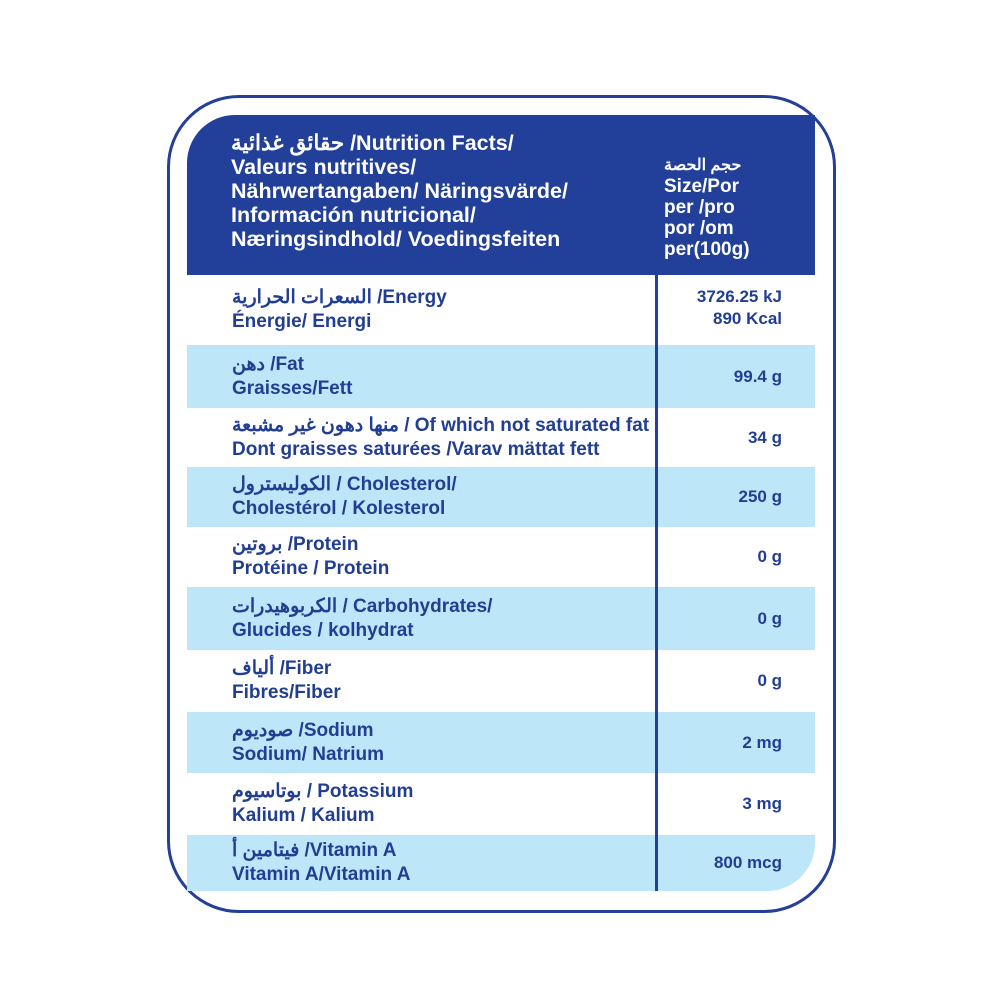  I want to click on title-line: Næringsindhold/ Voedingsfeiten, so click(396, 239).